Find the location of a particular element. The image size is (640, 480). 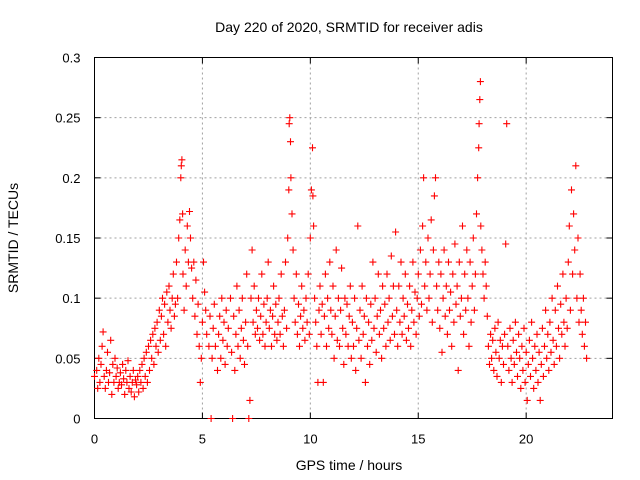

y-tick-label: 0.2 is located at coordinates (71, 178).